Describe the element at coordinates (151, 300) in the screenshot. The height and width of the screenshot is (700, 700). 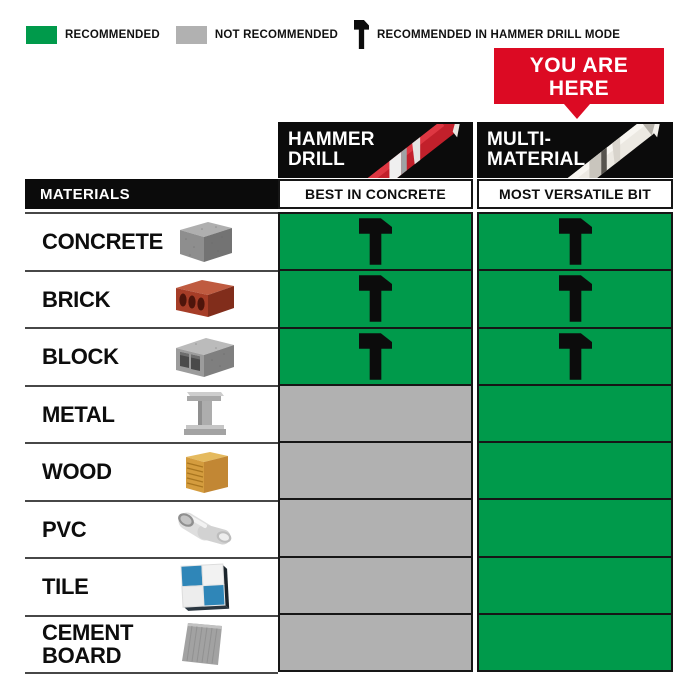
I see `material-row-brick: BRICK` at that location.